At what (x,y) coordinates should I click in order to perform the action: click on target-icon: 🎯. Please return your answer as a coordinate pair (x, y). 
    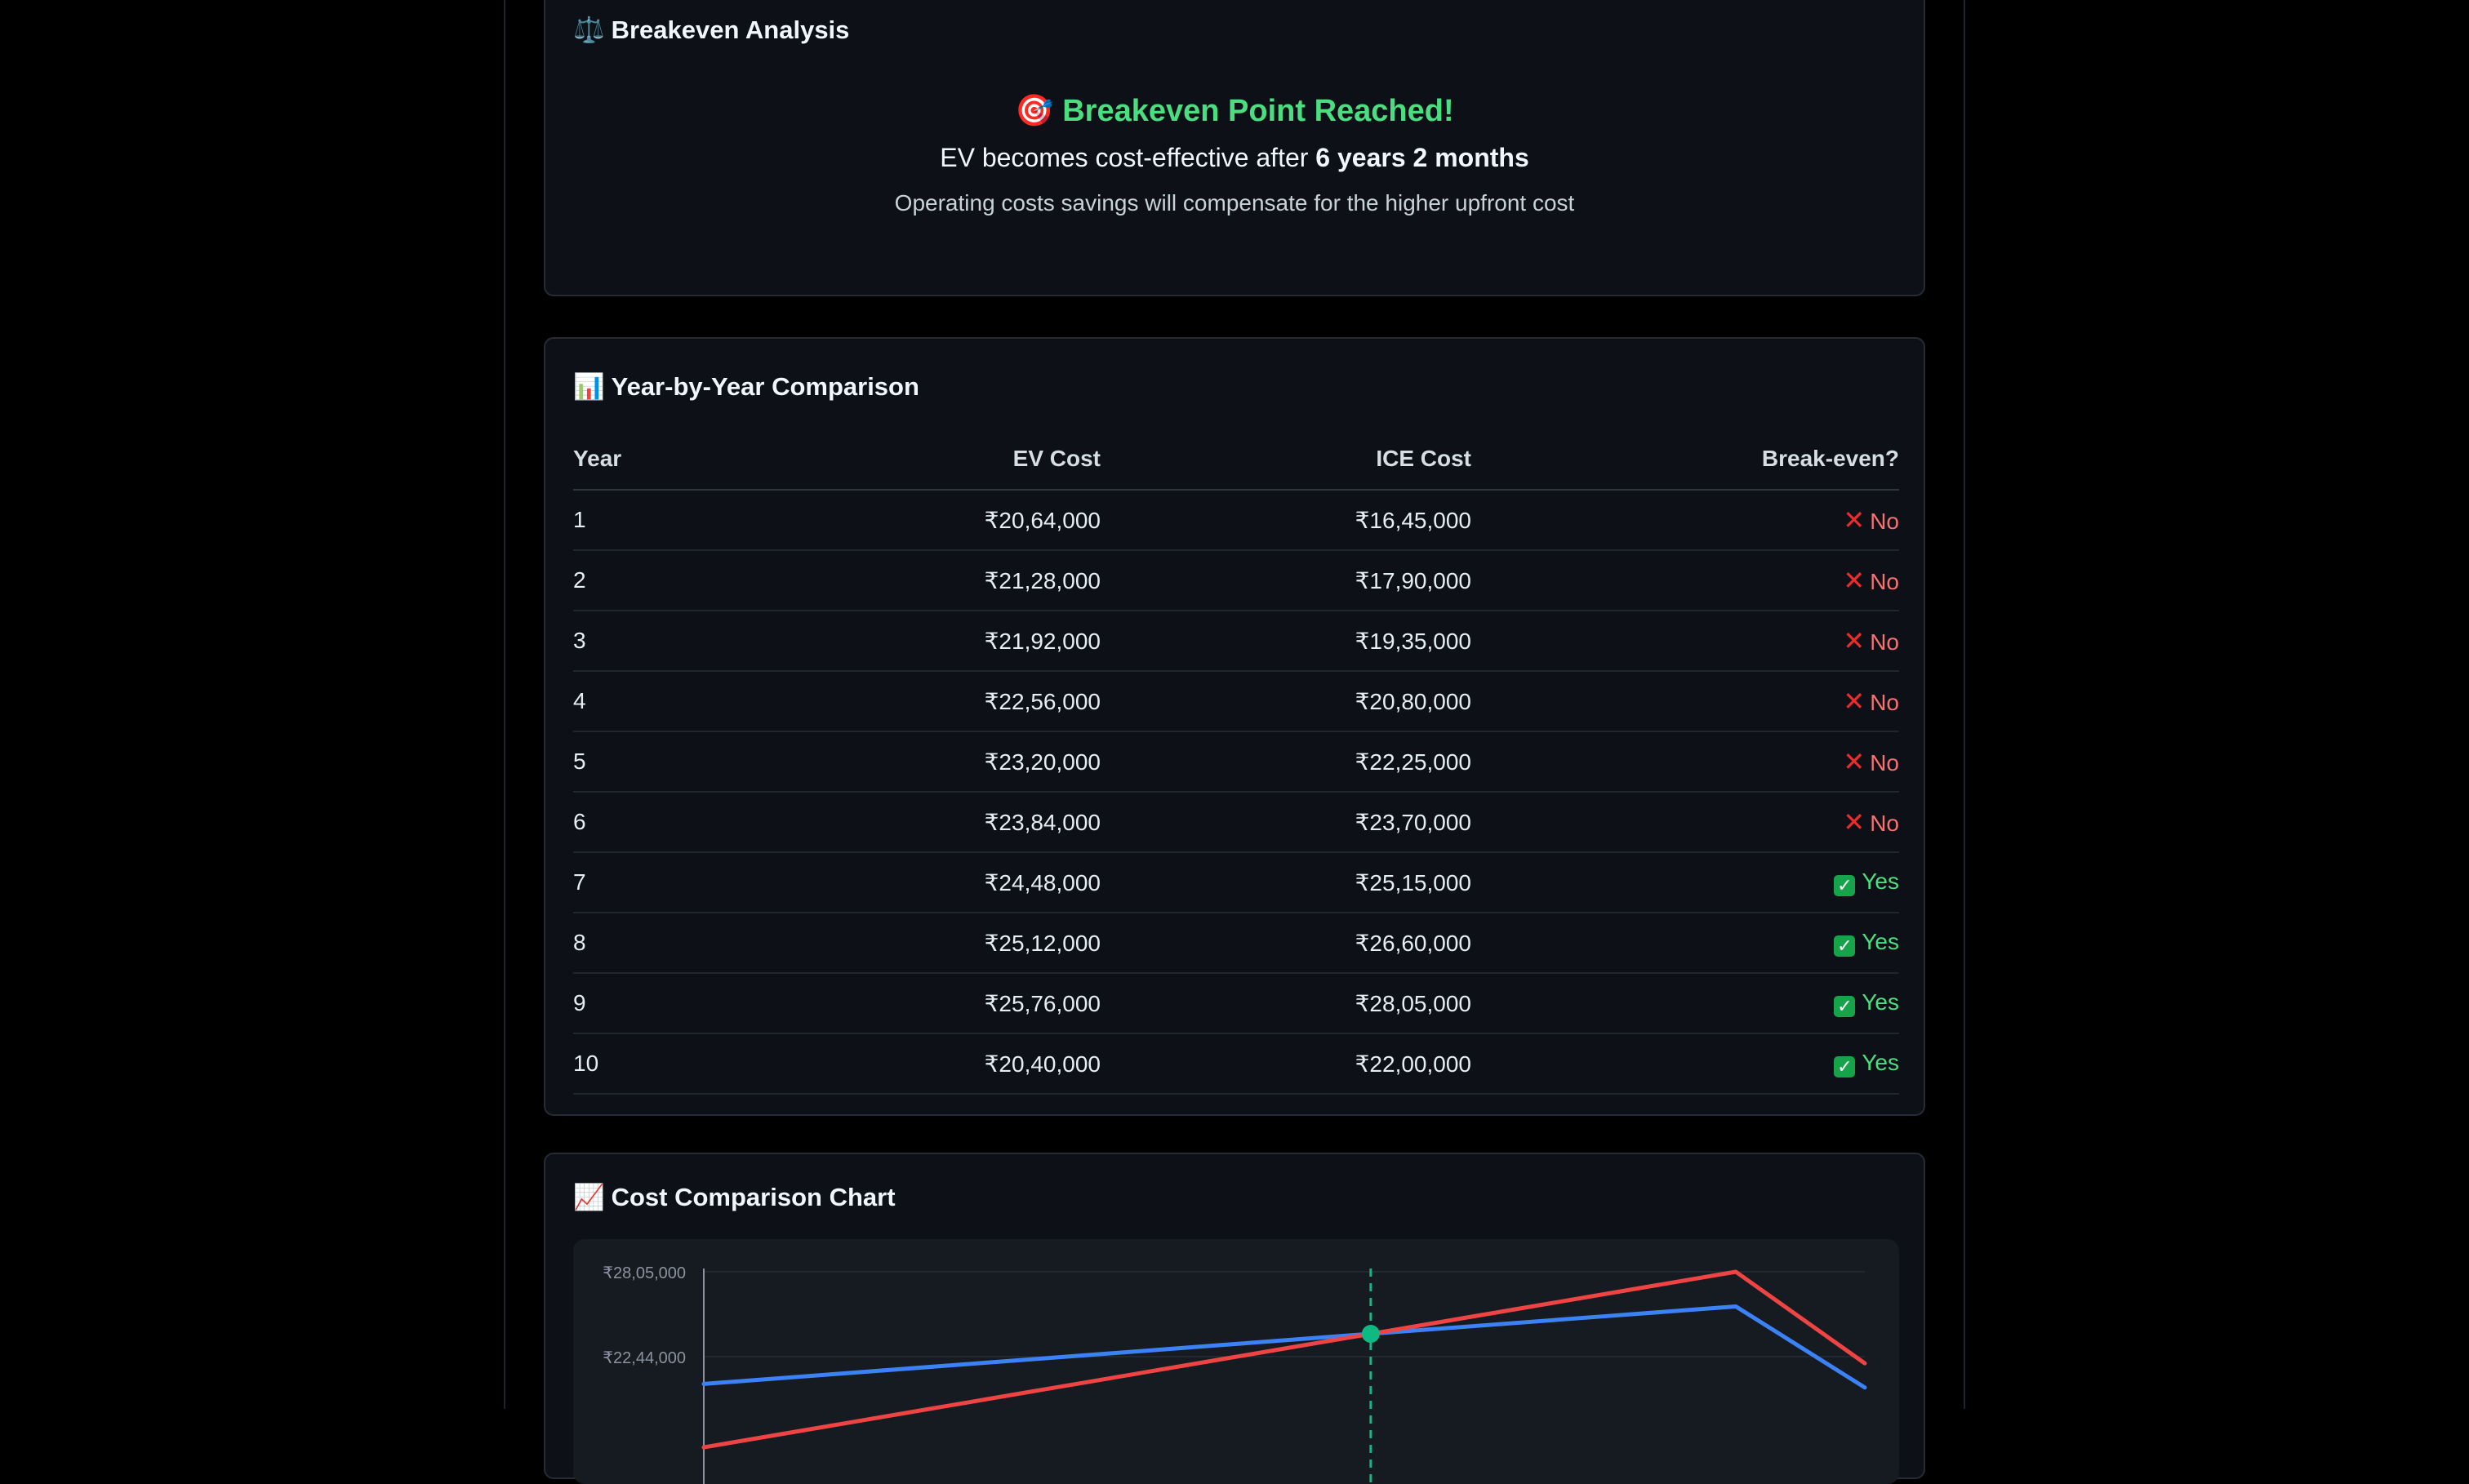
    Looking at the image, I should click on (1034, 111).